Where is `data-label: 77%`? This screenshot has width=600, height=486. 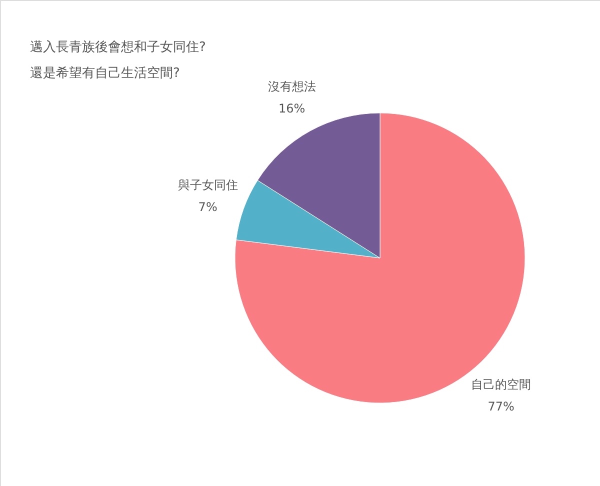 data-label: 77% is located at coordinates (501, 406).